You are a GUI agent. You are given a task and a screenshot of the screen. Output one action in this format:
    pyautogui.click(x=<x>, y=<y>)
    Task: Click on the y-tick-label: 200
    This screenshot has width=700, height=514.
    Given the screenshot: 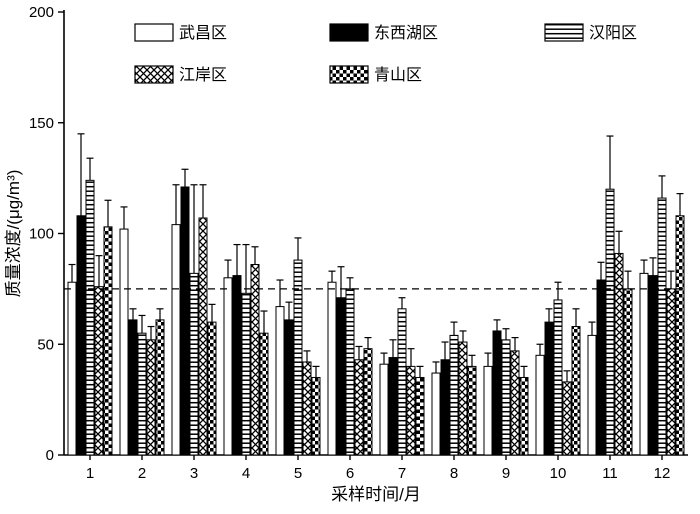 What is the action you would take?
    pyautogui.click(x=41, y=12)
    